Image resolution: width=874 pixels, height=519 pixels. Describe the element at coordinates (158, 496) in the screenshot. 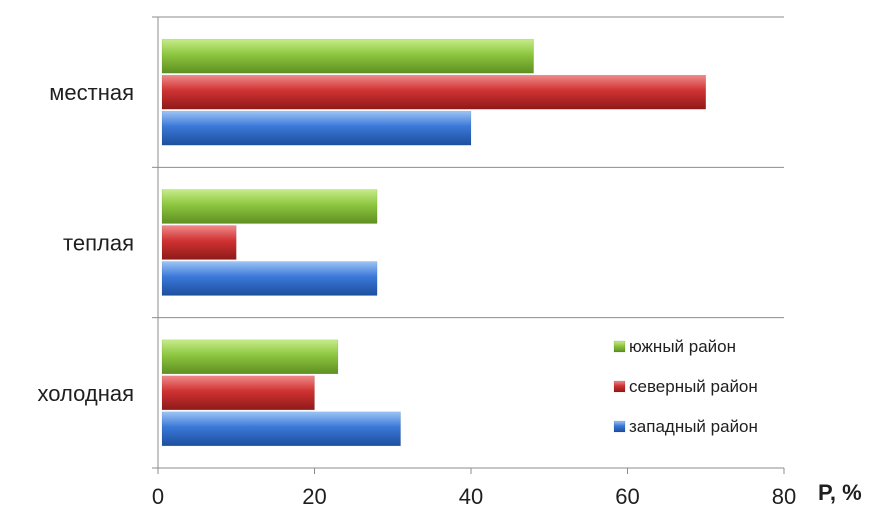

I see `x-tick-label: 0` at that location.